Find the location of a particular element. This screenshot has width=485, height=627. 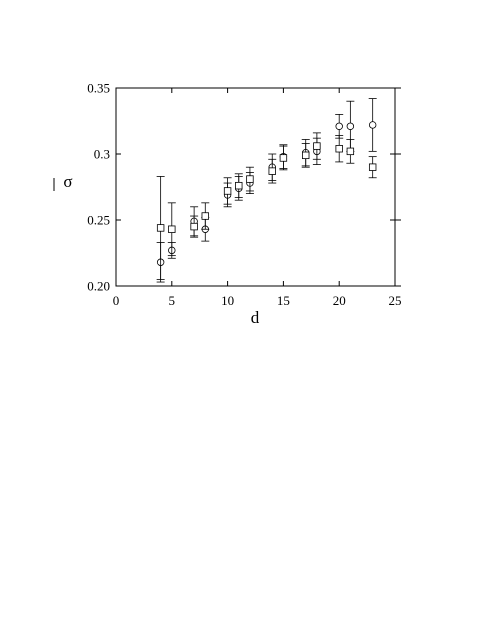

y-tick-label: 0.25 is located at coordinates (98, 220).